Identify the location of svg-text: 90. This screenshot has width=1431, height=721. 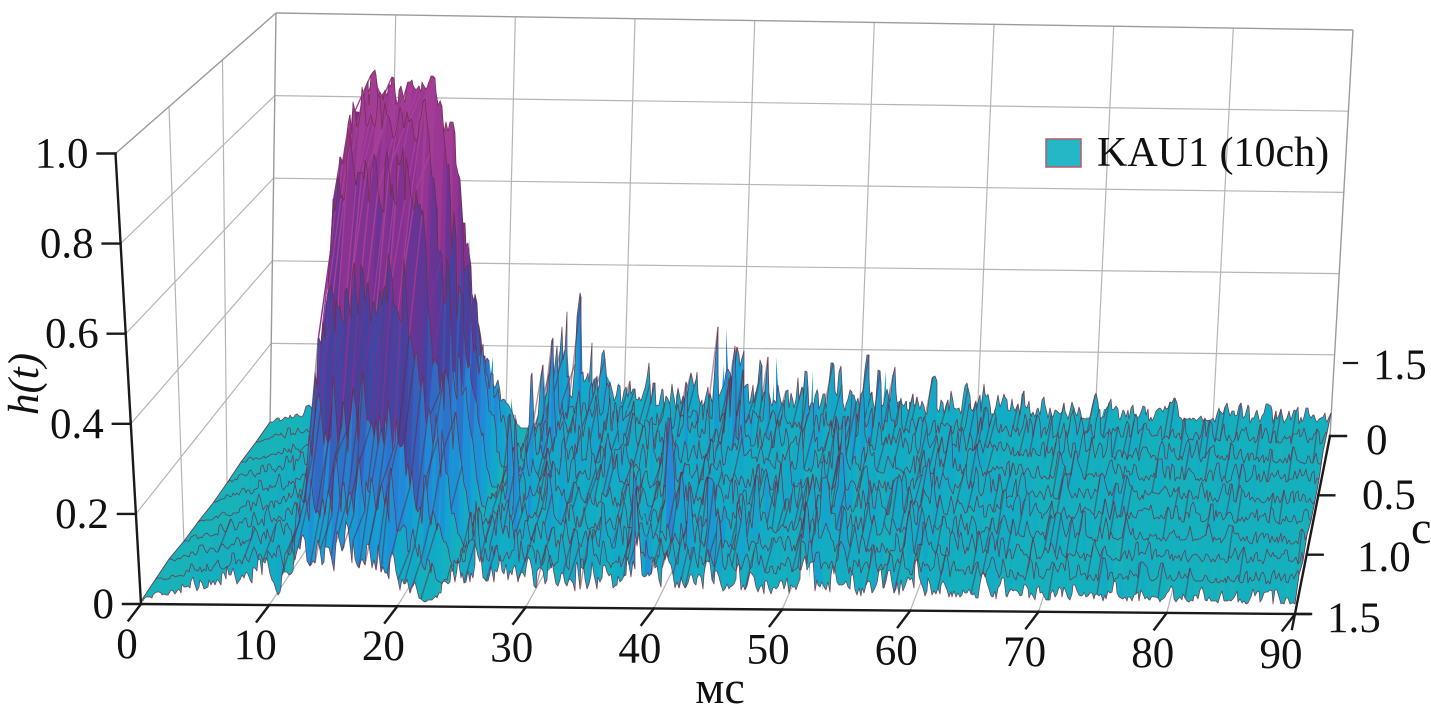
(1281, 654).